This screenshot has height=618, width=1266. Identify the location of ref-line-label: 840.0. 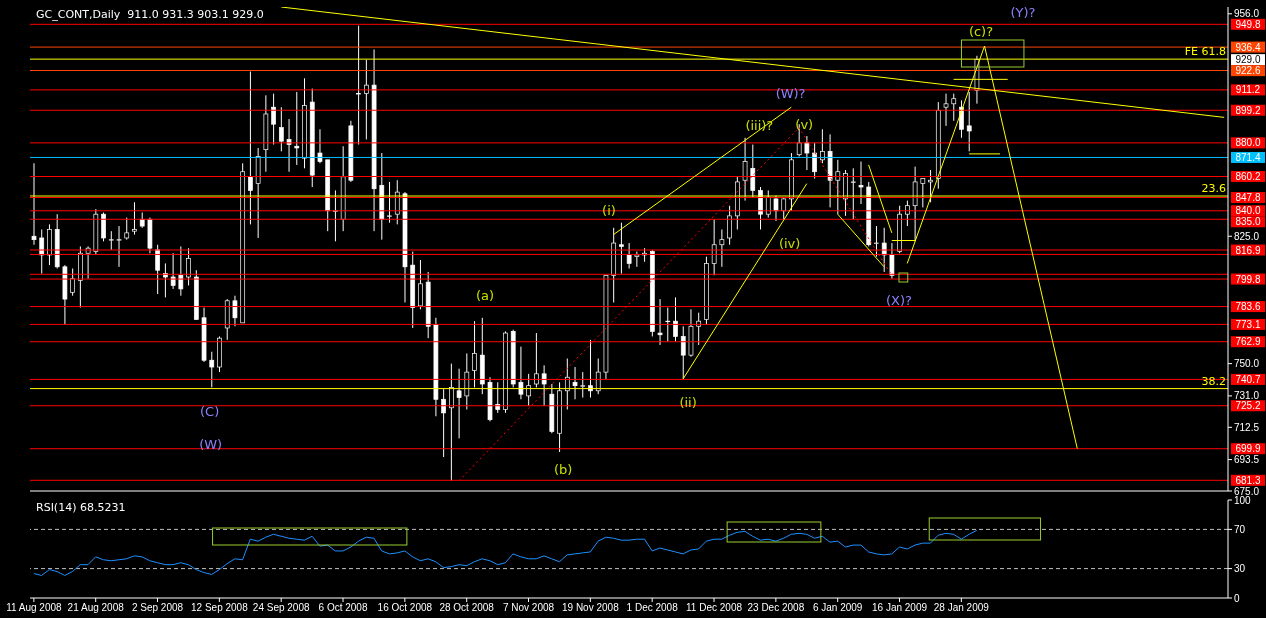
(1248, 211).